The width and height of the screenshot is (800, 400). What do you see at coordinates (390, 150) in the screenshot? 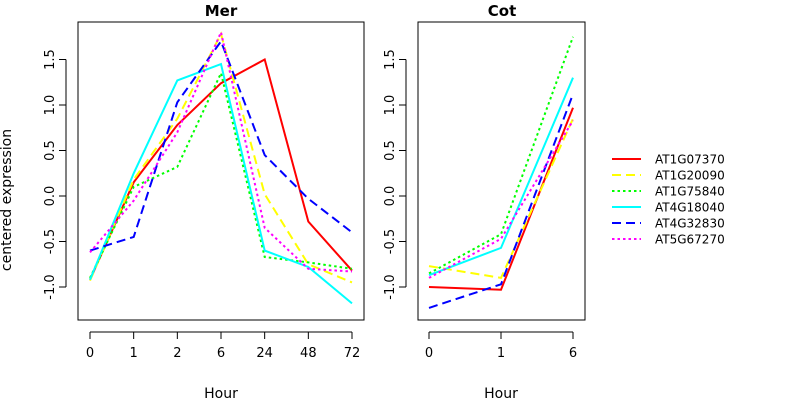
I see `y-tick-label-cot: 0.5` at bounding box center [390, 150].